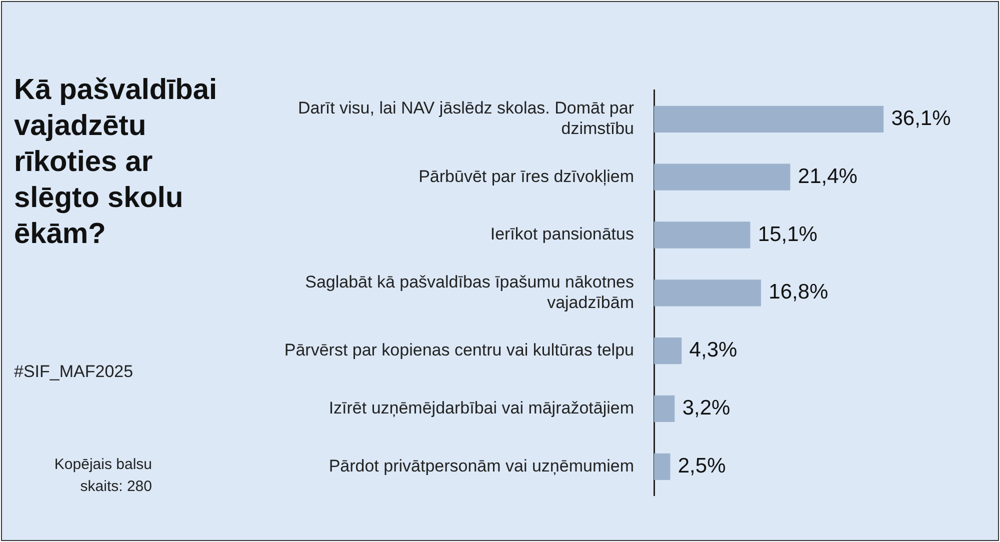  What do you see at coordinates (74, 372) in the screenshot?
I see `text: #SIF_MAF2025` at bounding box center [74, 372].